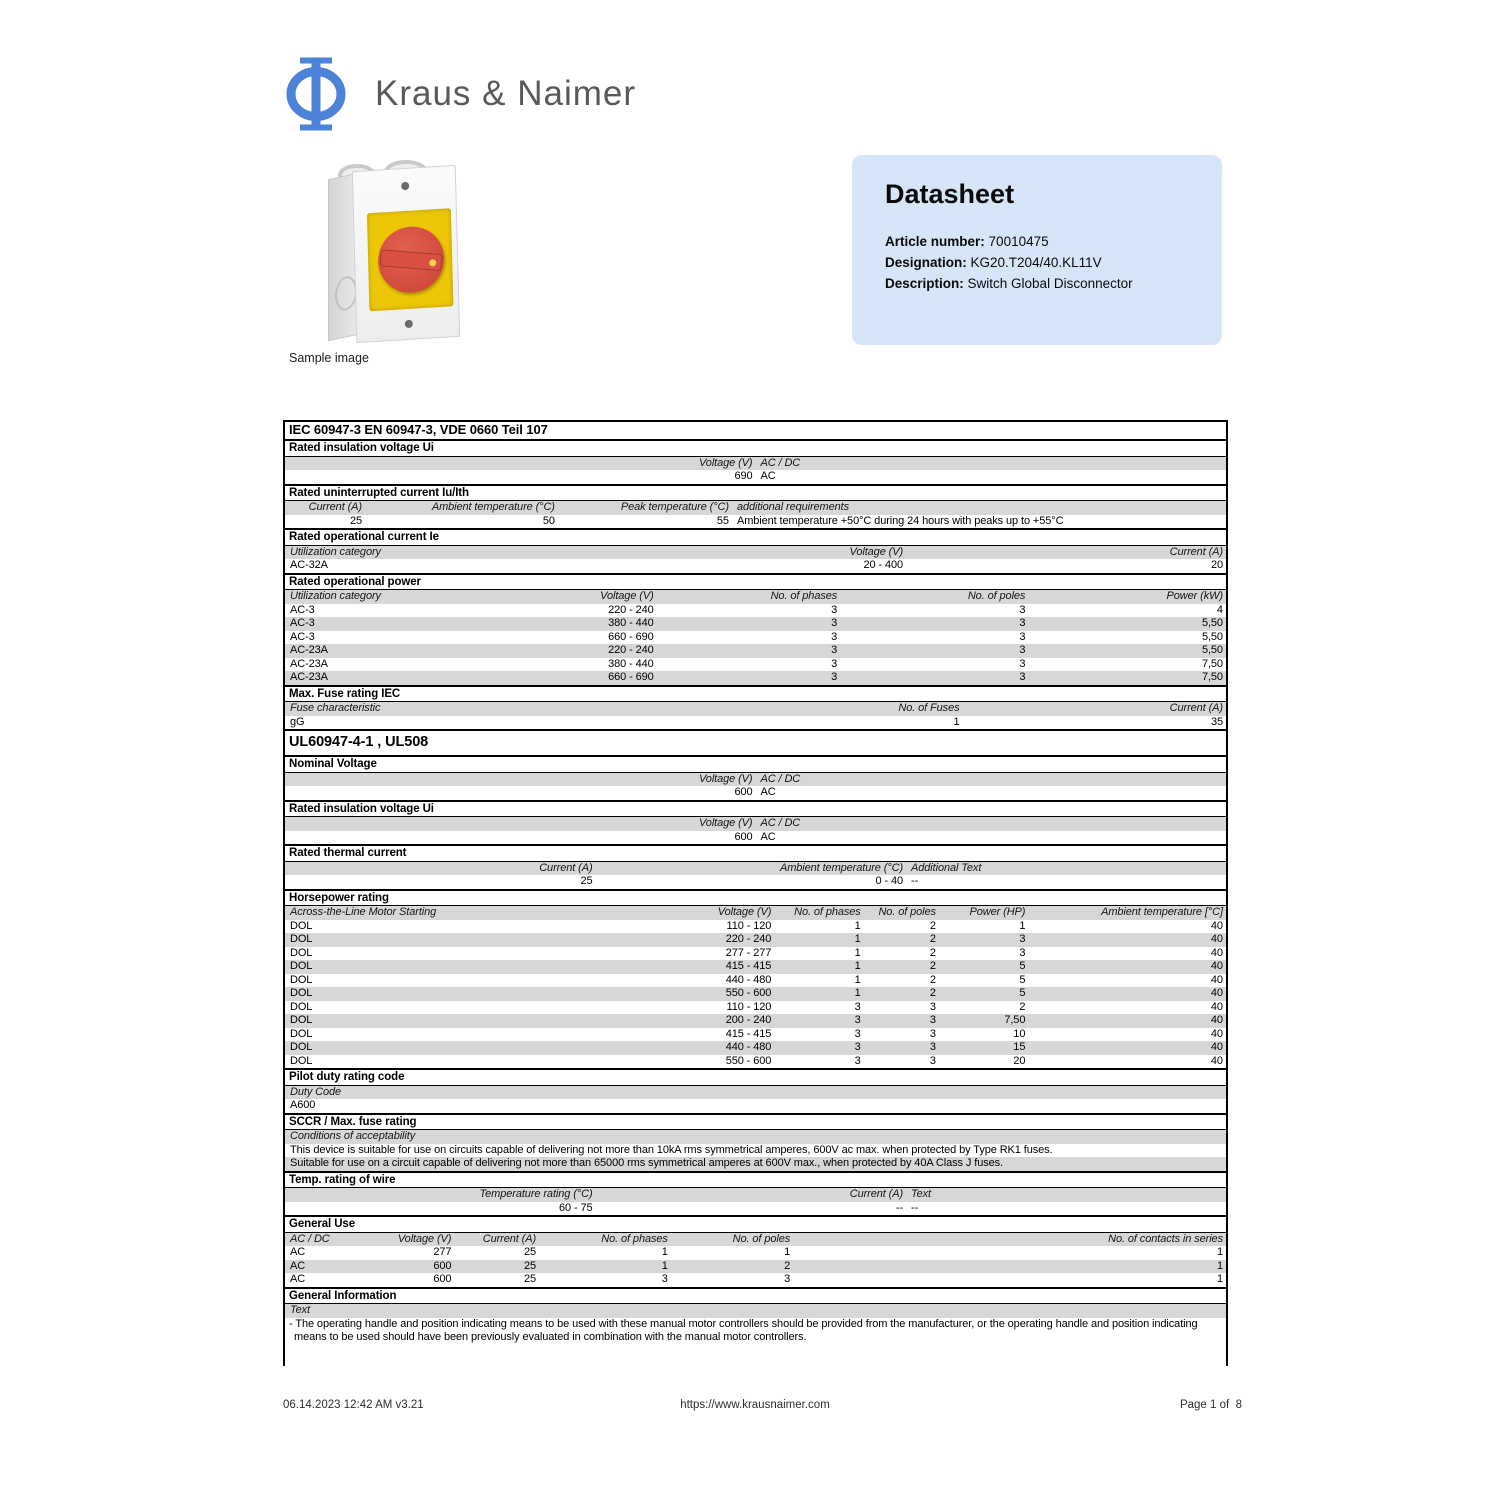 Image resolution: width=1500 pixels, height=1500 pixels. I want to click on footer-url: https://www.krausnaimer.com, so click(755, 1405).